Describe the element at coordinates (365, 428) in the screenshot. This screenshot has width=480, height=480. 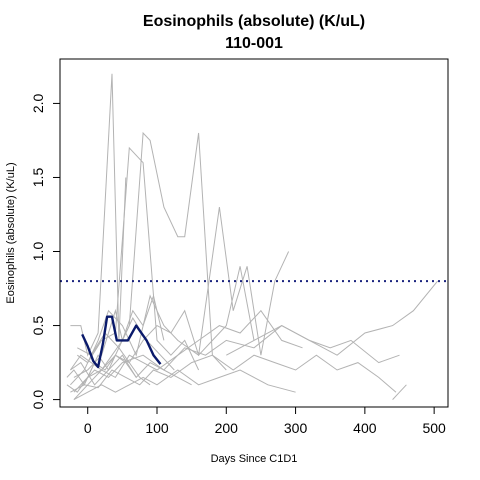
I see `x-tick-label: 400` at that location.